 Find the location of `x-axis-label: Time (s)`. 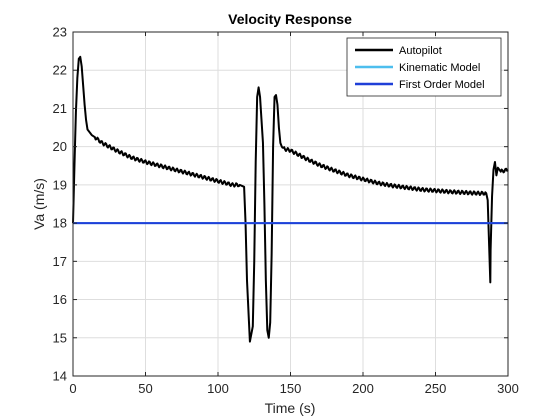

x-axis-label: Time (s) is located at coordinates (290, 408).